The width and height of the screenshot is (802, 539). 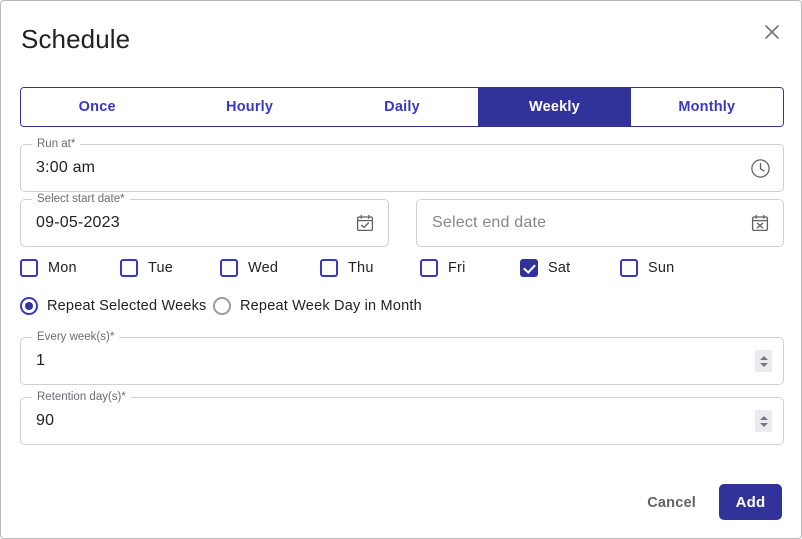 I want to click on radio-label-week-day-in-month: Repeat Week Day in Month, so click(x=331, y=306).